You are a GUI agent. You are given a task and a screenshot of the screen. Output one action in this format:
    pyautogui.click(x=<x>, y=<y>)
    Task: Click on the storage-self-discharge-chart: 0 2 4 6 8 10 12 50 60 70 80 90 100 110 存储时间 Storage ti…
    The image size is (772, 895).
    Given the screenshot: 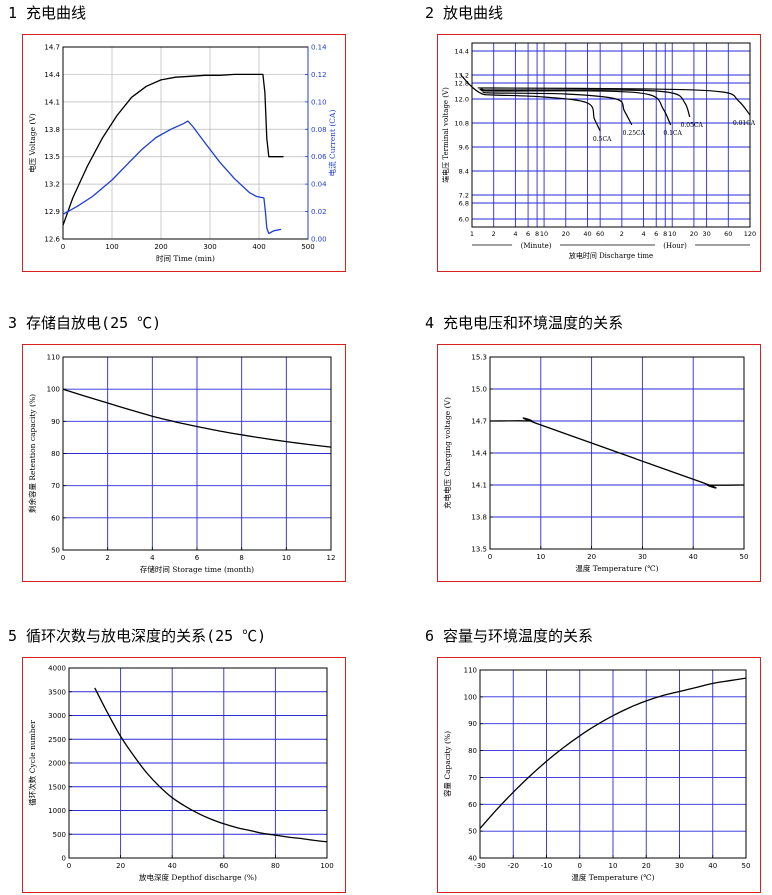 What is the action you would take?
    pyautogui.click(x=181, y=464)
    